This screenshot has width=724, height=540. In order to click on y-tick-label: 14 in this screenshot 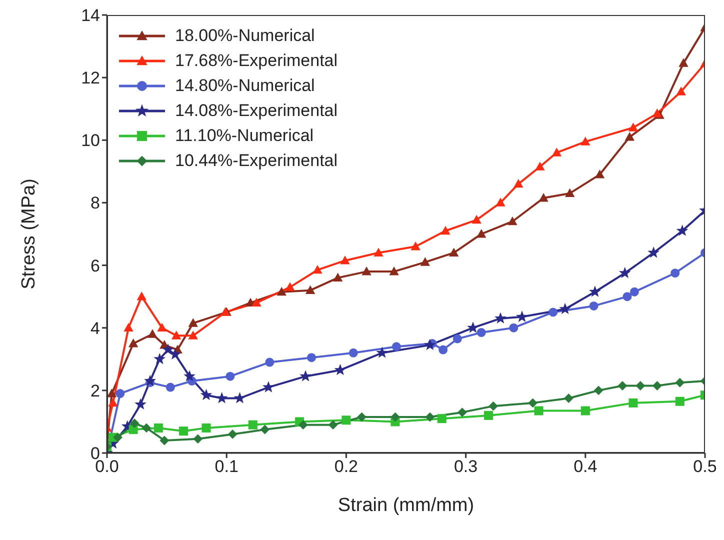, I will do `click(90, 16)`.